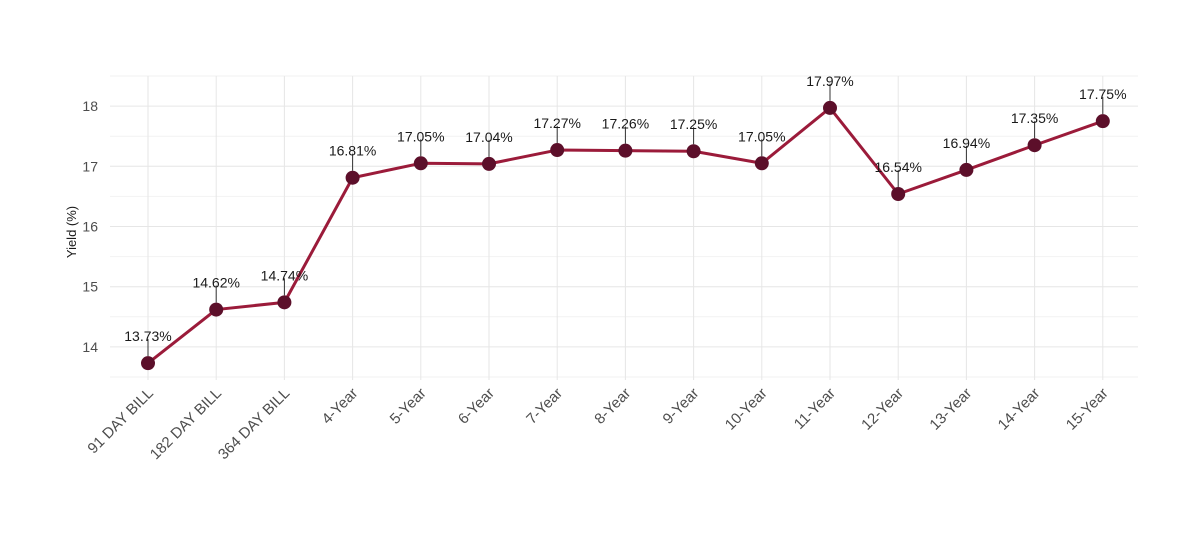  What do you see at coordinates (90, 166) in the screenshot?
I see `y-tick-label: 17` at bounding box center [90, 166].